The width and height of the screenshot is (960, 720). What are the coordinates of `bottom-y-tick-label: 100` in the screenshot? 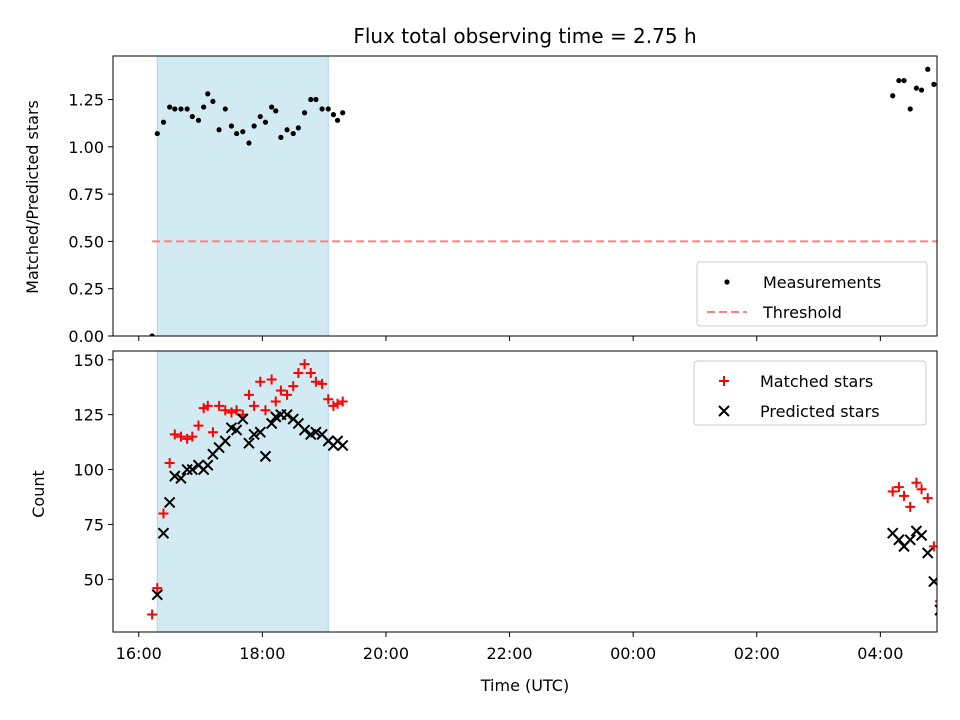 It's located at (88, 470).